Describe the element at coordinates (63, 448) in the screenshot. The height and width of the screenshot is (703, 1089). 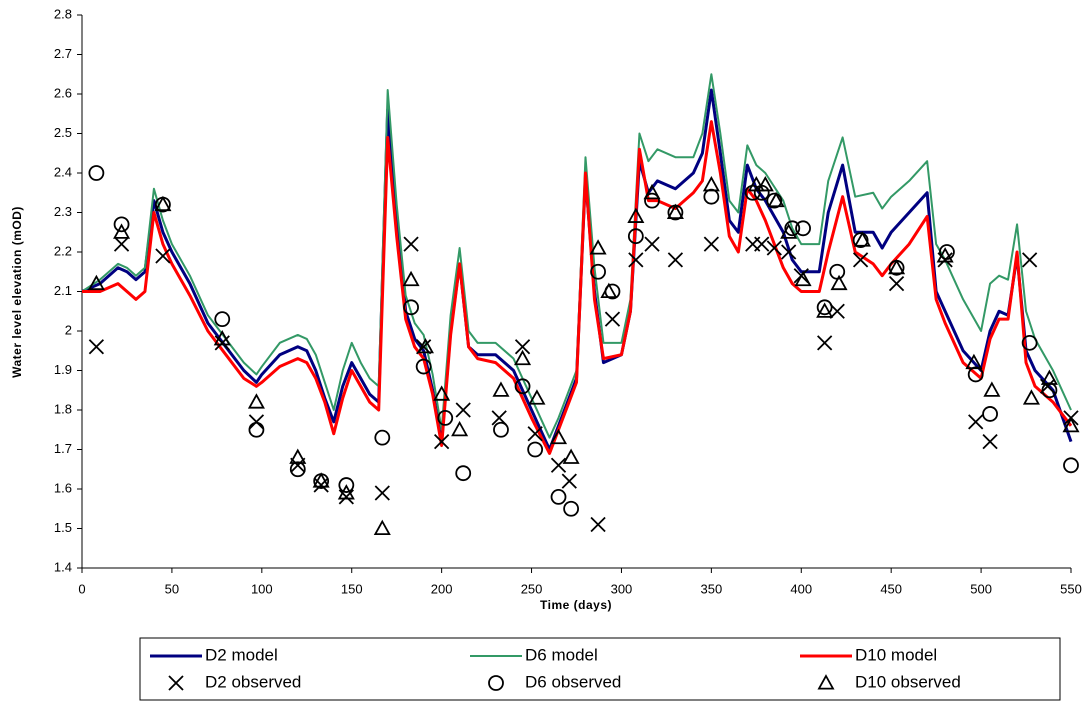
I see `y-tick-label: 1.7` at that location.